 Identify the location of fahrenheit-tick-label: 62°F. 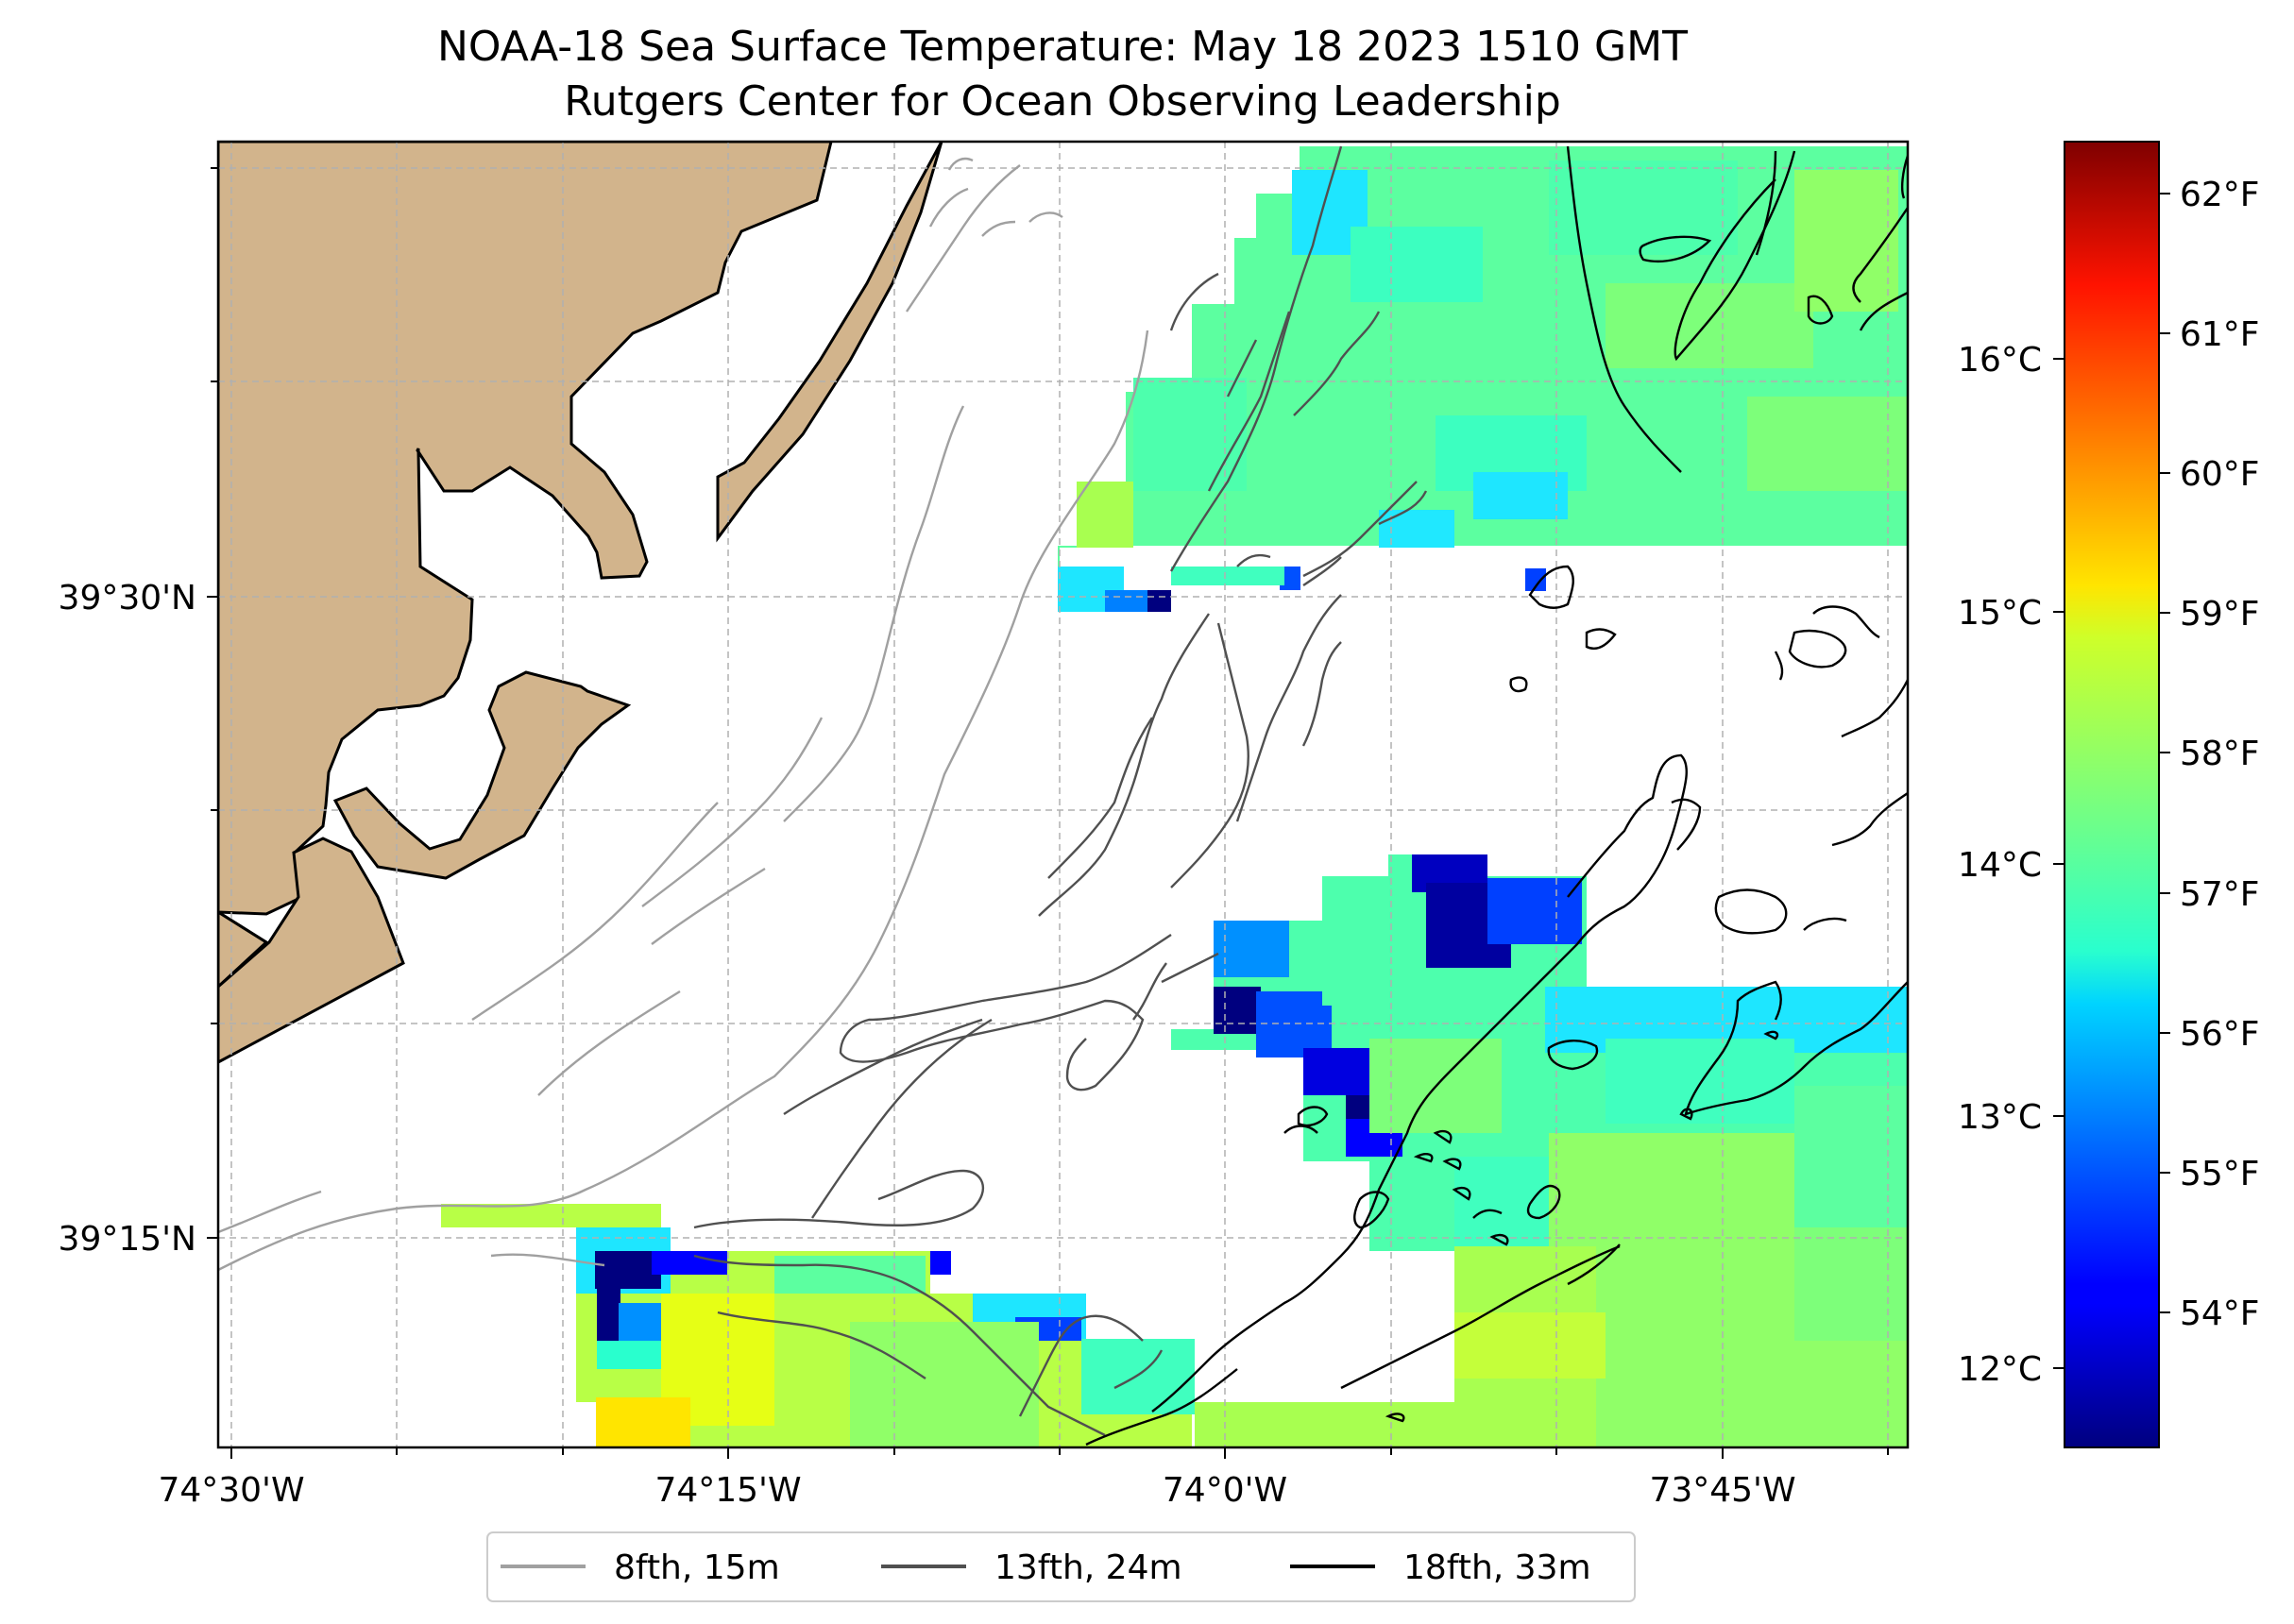
(2220, 195).